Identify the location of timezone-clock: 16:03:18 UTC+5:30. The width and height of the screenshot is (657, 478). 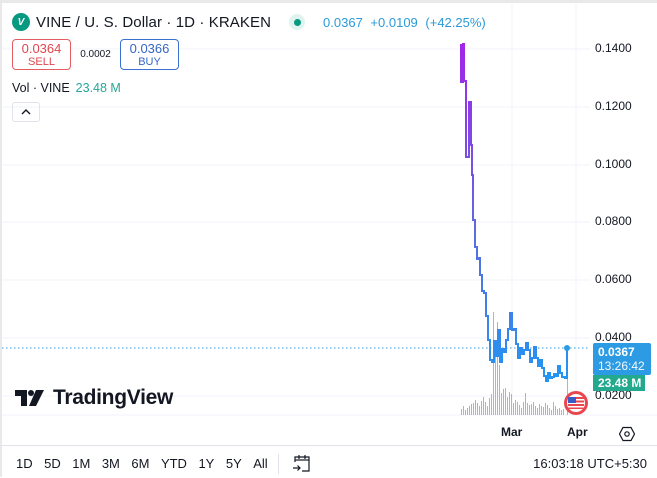
(590, 463).